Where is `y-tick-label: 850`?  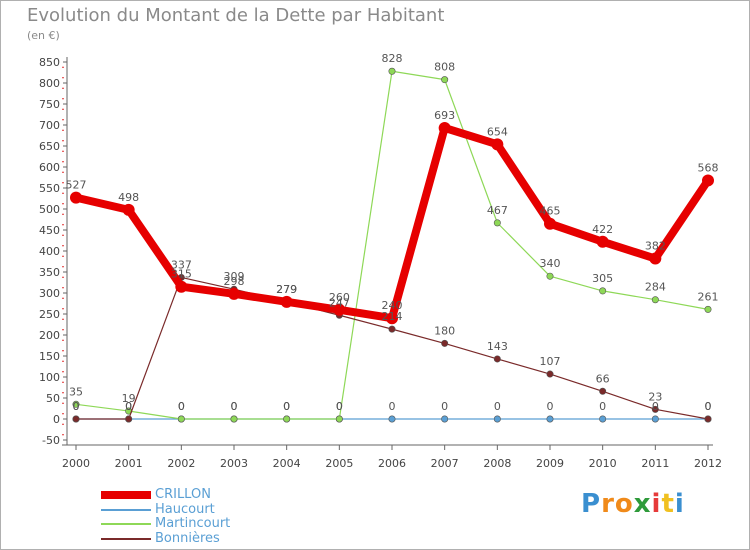
y-tick-label: 850 is located at coordinates (49, 62).